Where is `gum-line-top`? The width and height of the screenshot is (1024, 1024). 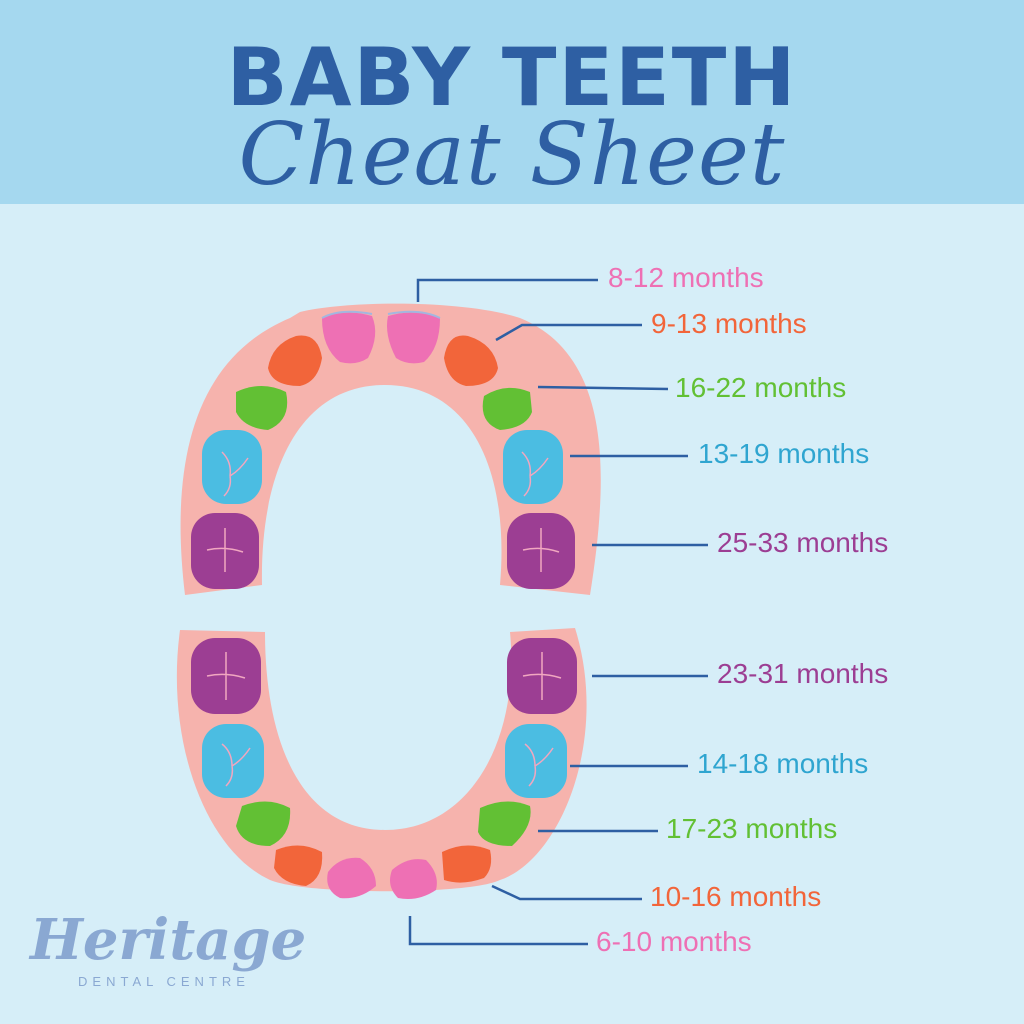
gum-line-top is located at coordinates (381, 314).